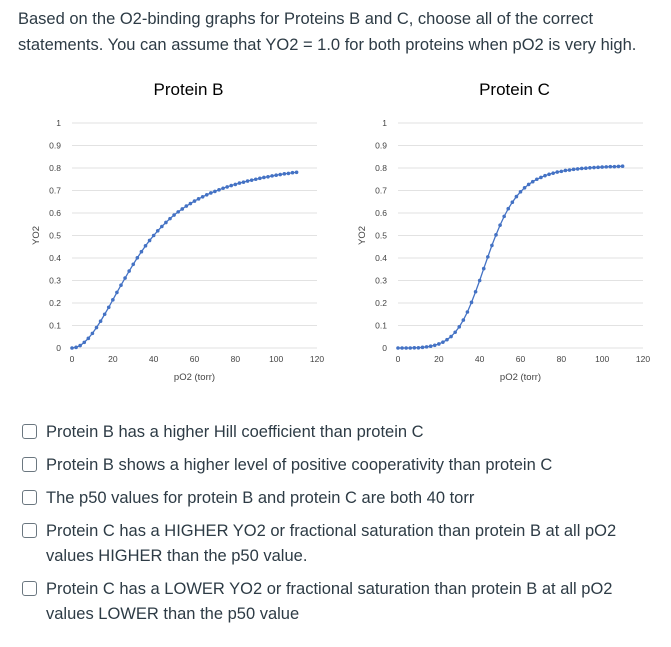  What do you see at coordinates (29, 431) in the screenshot?
I see `option-1-checkbox` at bounding box center [29, 431].